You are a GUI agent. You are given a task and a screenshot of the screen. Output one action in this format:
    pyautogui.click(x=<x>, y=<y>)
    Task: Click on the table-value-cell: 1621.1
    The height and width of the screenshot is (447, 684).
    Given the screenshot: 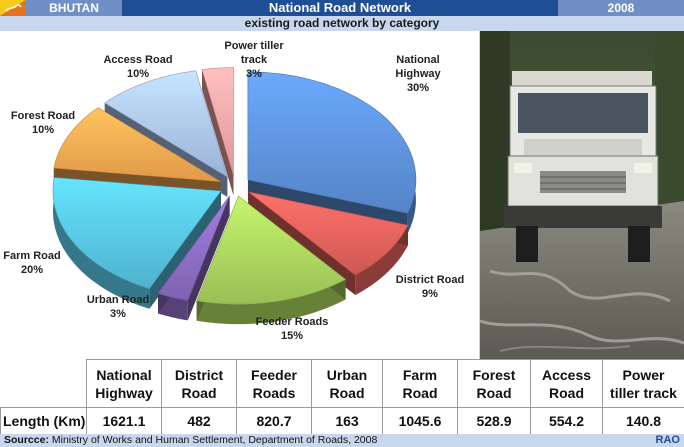 What is the action you would take?
    pyautogui.click(x=124, y=421)
    